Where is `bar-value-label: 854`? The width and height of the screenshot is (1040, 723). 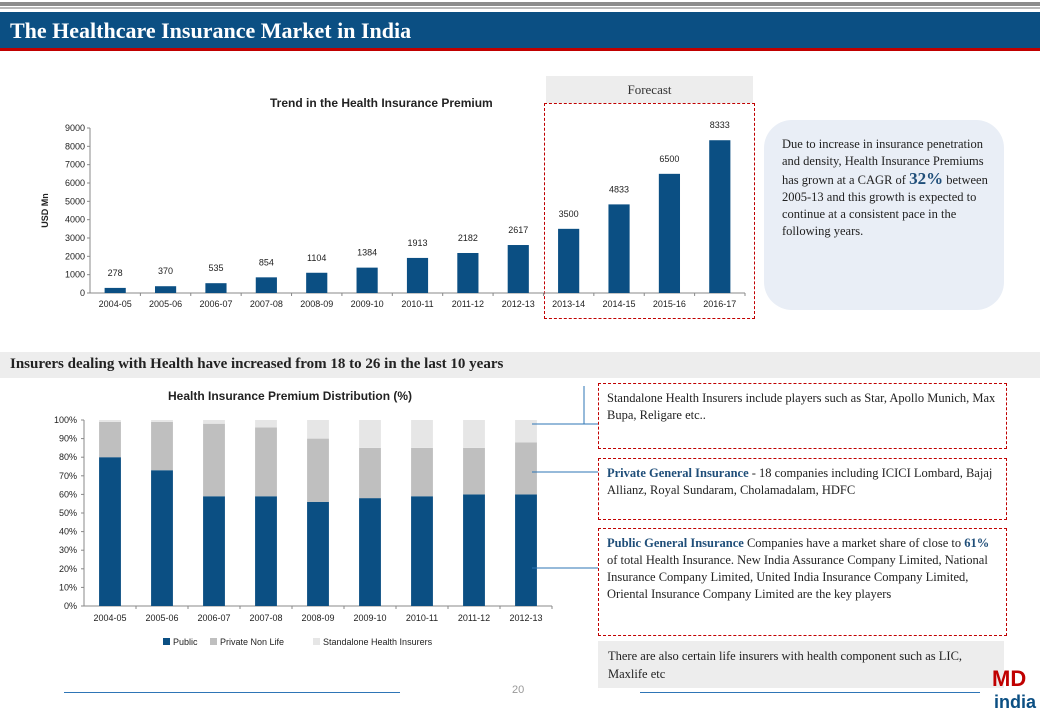
bar-value-label: 854 is located at coordinates (266, 262).